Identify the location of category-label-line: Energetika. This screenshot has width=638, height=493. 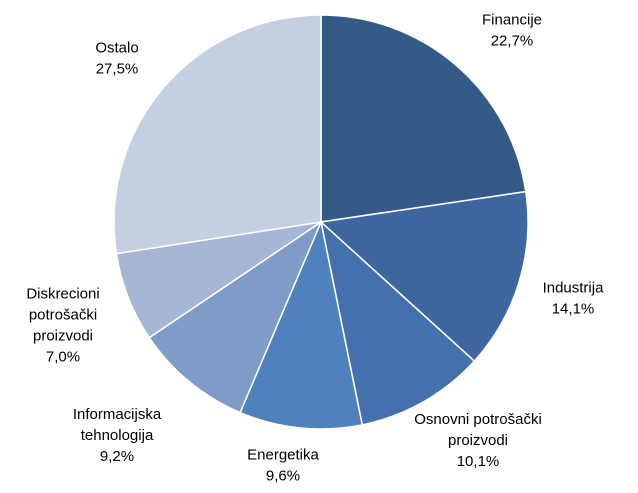
(283, 455).